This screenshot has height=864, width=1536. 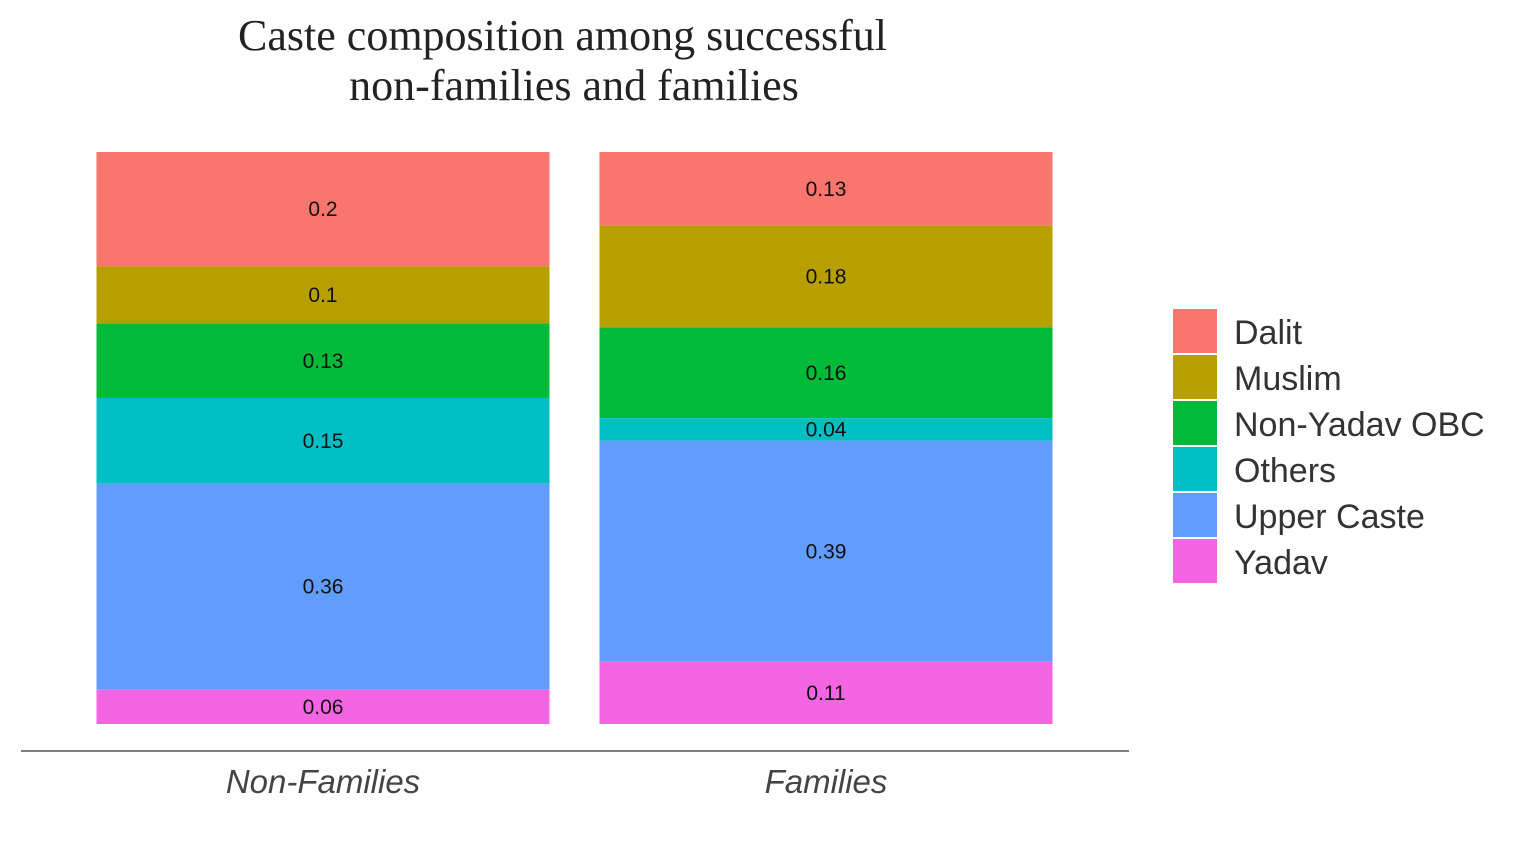 I want to click on bar-segment-non-families-yadav, so click(x=323, y=706).